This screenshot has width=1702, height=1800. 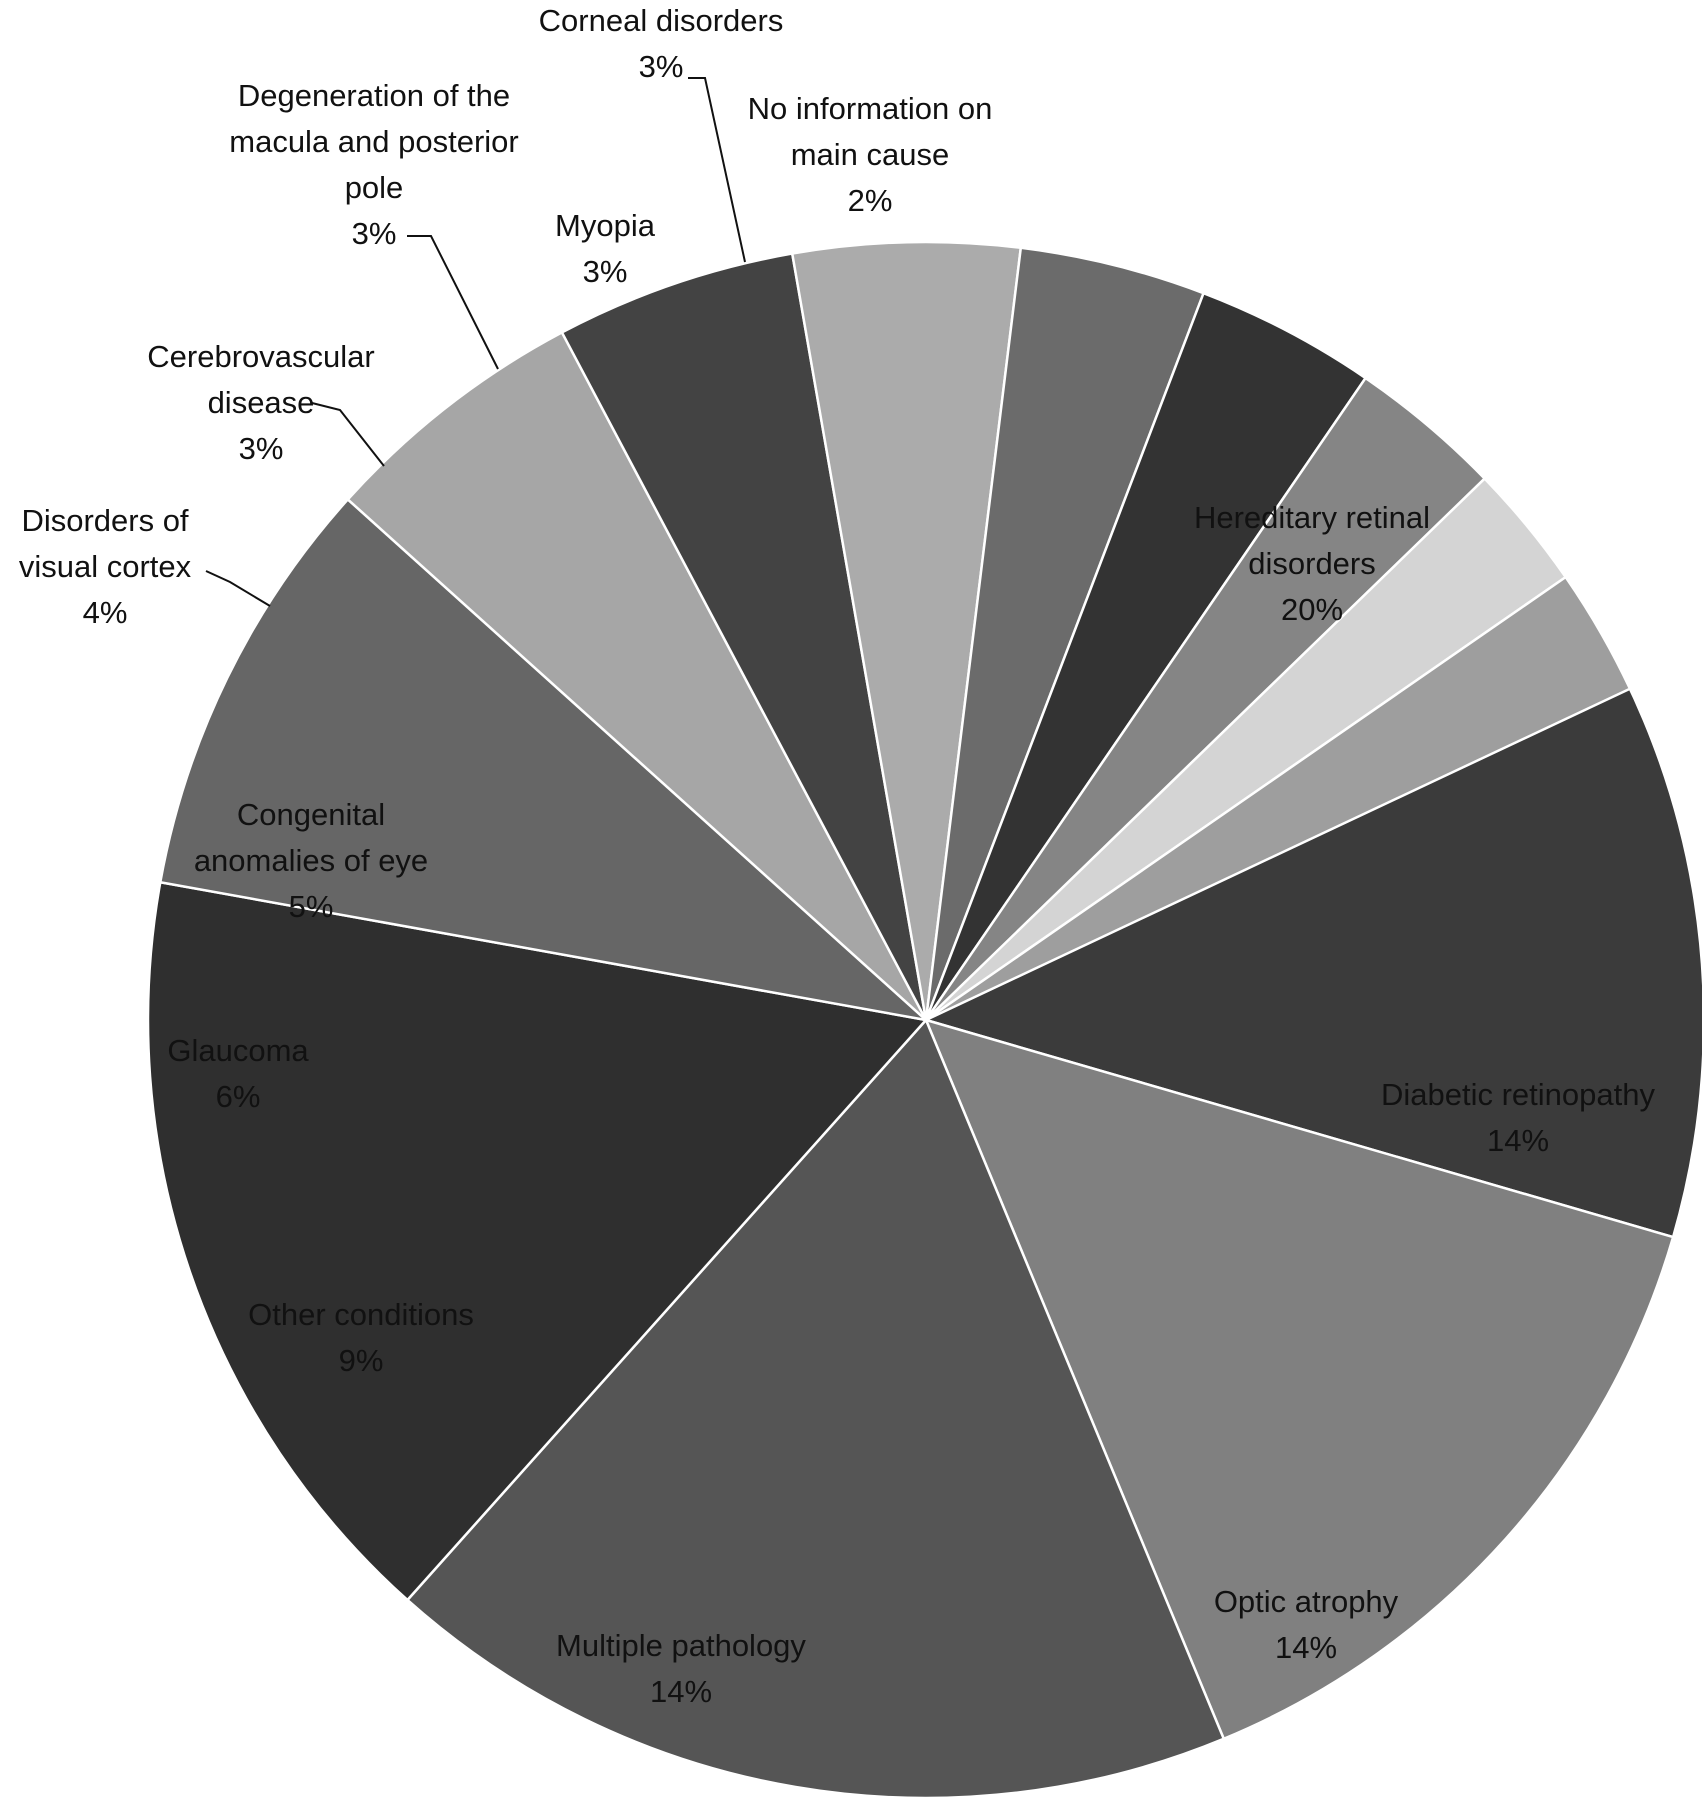 What do you see at coordinates (1306, 1601) in the screenshot?
I see `slice-label-line-3-1: Optic atrophy` at bounding box center [1306, 1601].